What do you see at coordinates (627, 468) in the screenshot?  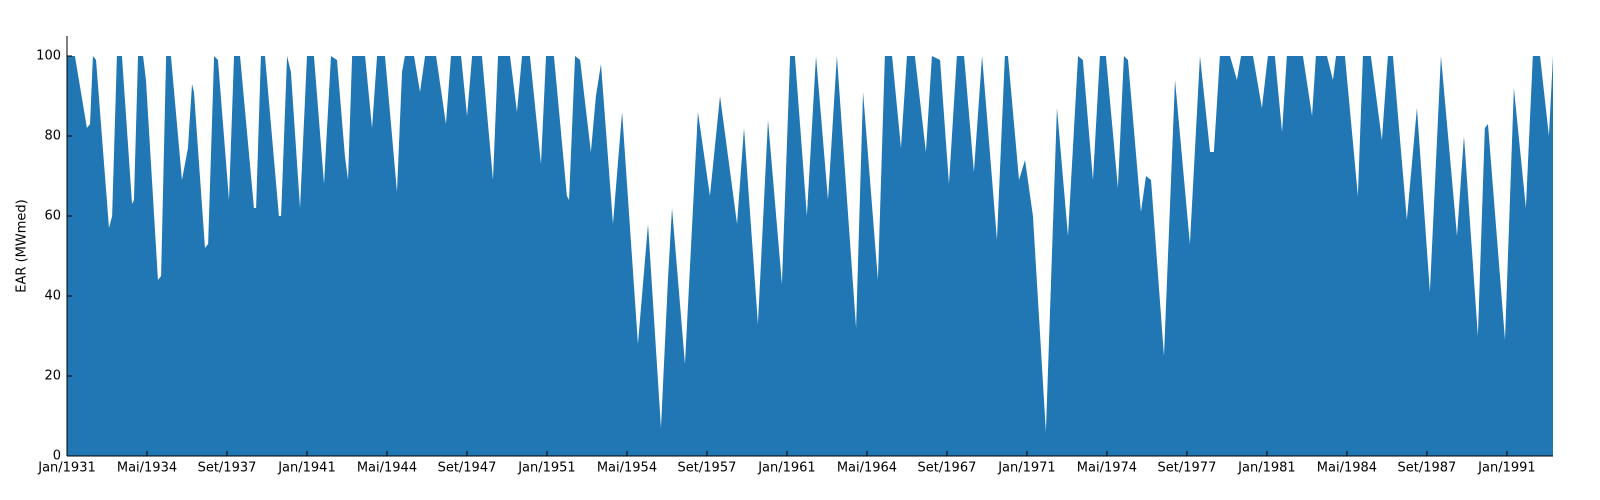 I see `x-tick-label: Mai/1954` at bounding box center [627, 468].